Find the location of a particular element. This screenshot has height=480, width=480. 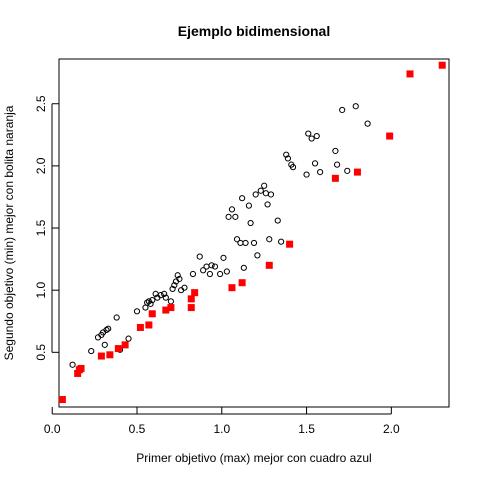

y-tick-label: 1.0 is located at coordinates (41, 290).